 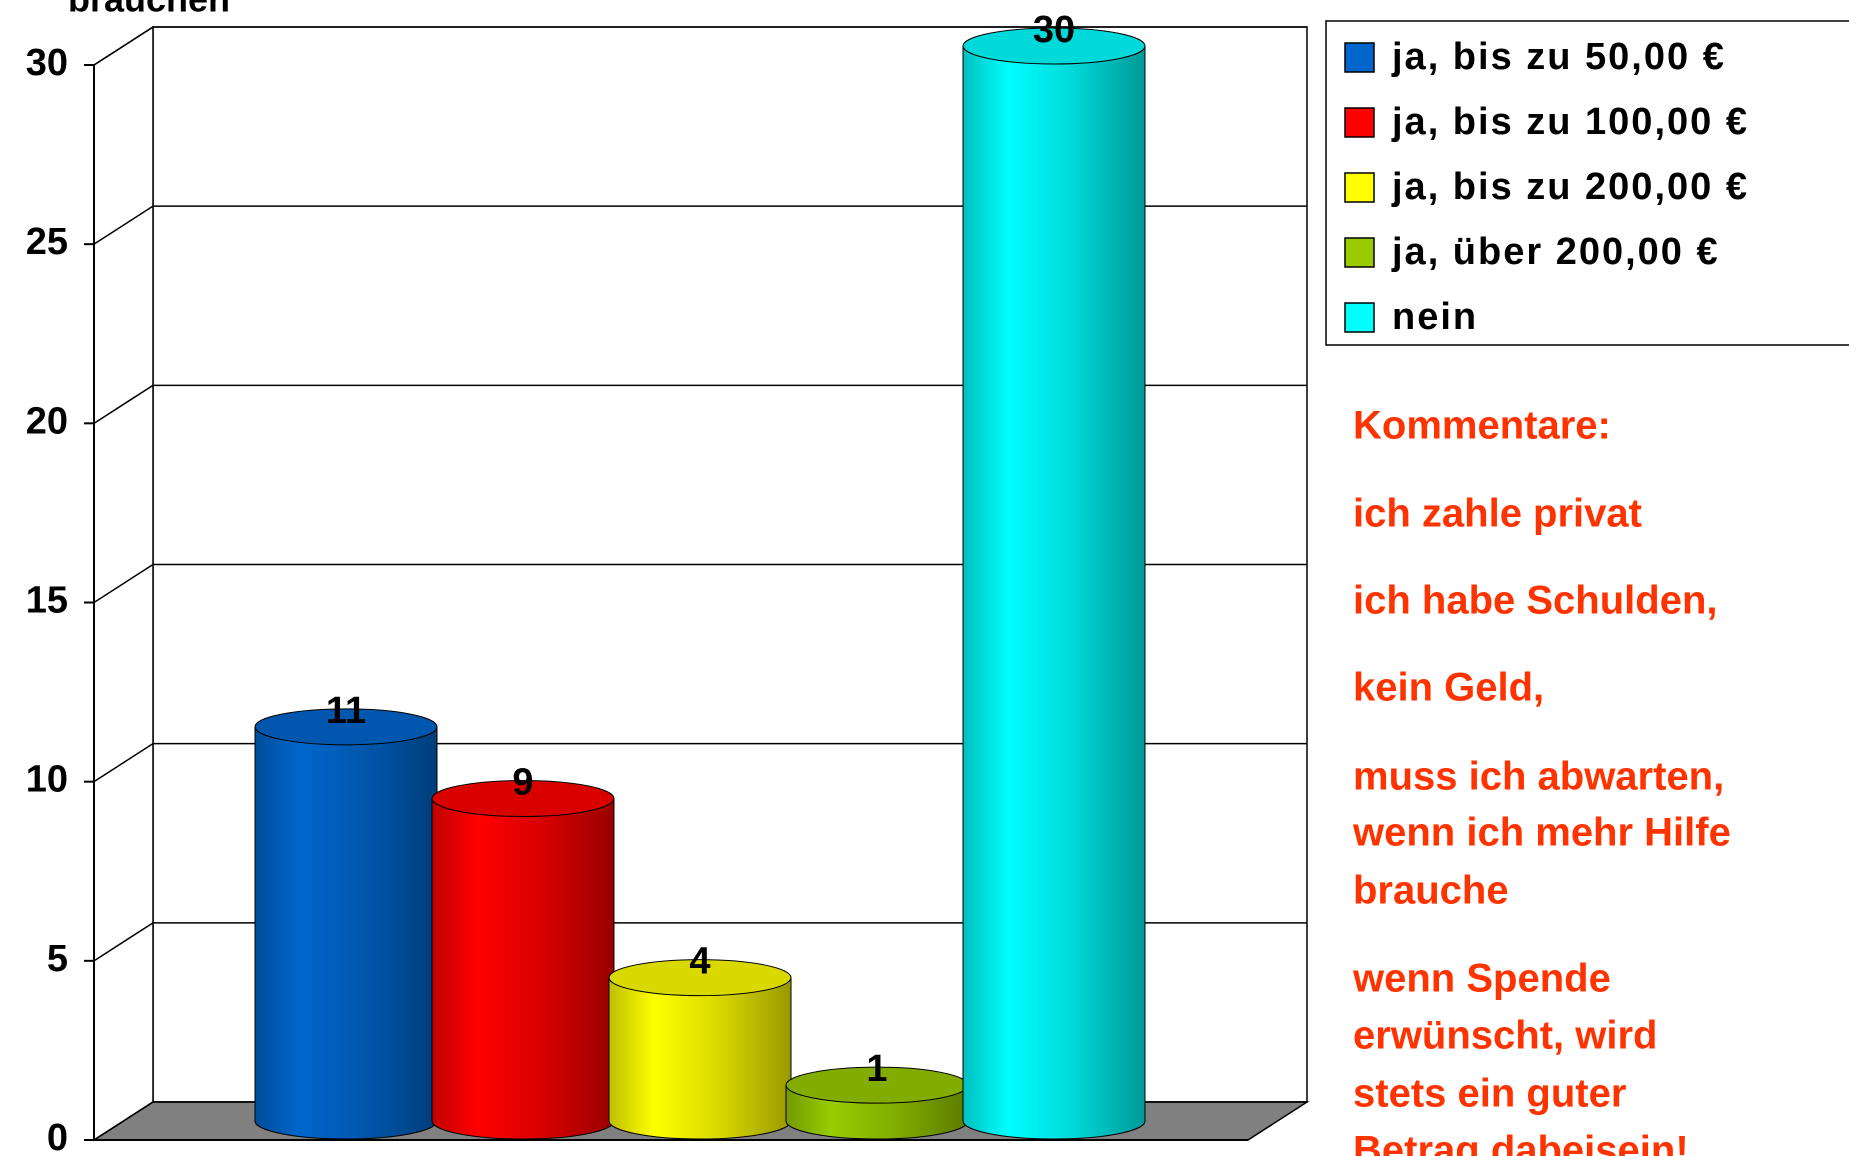 What do you see at coordinates (1521, 1142) in the screenshot?
I see `comment: Betrag dabeisein!` at bounding box center [1521, 1142].